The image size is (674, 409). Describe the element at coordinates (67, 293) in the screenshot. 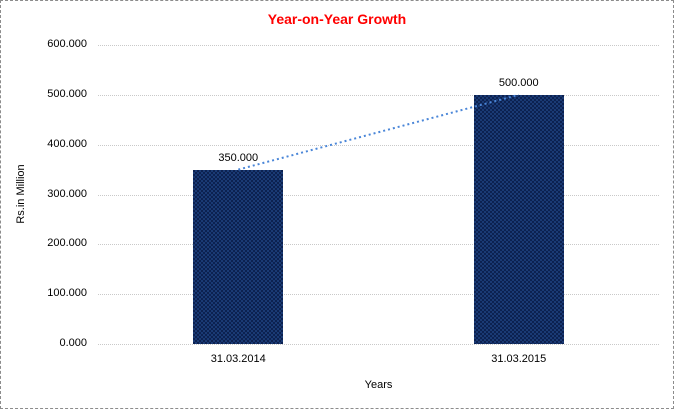

I see `y-tick-label: 100.000` at that location.